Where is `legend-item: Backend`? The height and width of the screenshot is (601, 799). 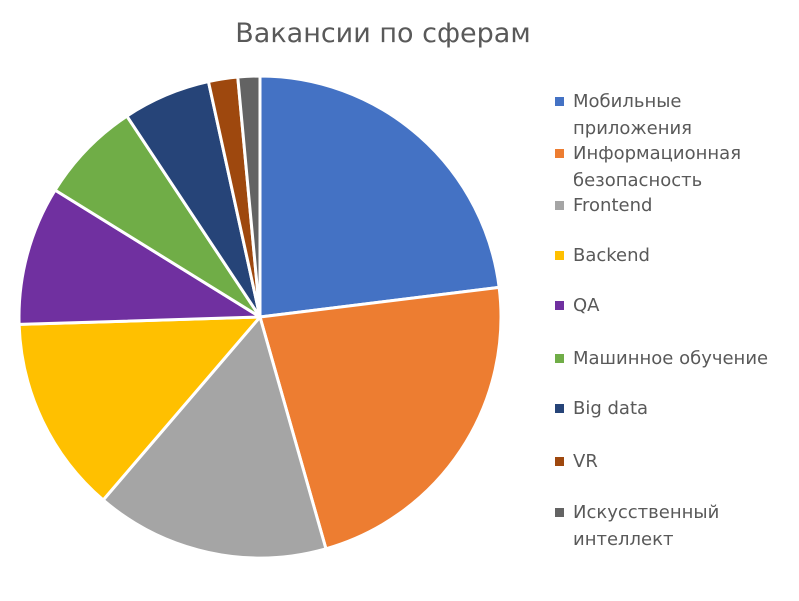 legend-item: Backend is located at coordinates (602, 255).